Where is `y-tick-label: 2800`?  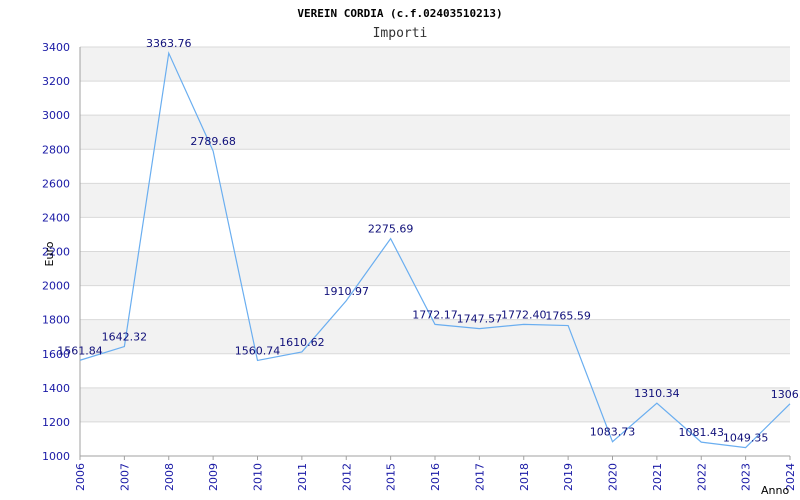
y-tick-label: 2800 is located at coordinates (56, 149).